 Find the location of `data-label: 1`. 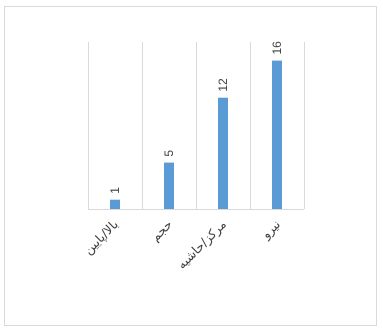

data-label: 1 is located at coordinates (115, 190).